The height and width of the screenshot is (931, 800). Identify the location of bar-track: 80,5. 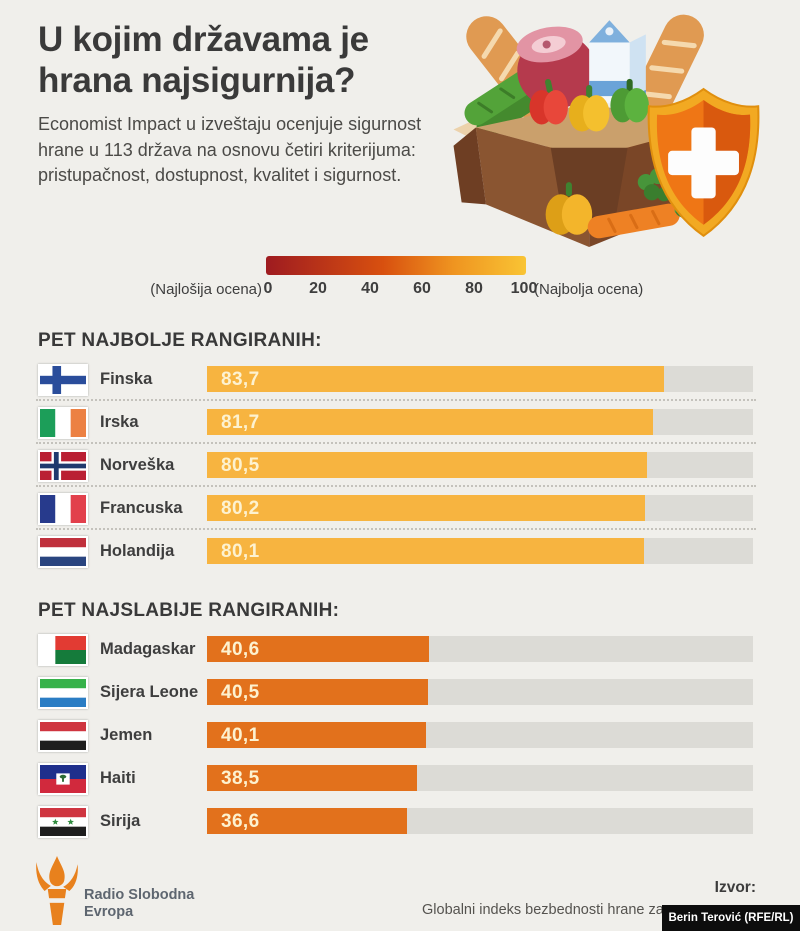
(480, 465).